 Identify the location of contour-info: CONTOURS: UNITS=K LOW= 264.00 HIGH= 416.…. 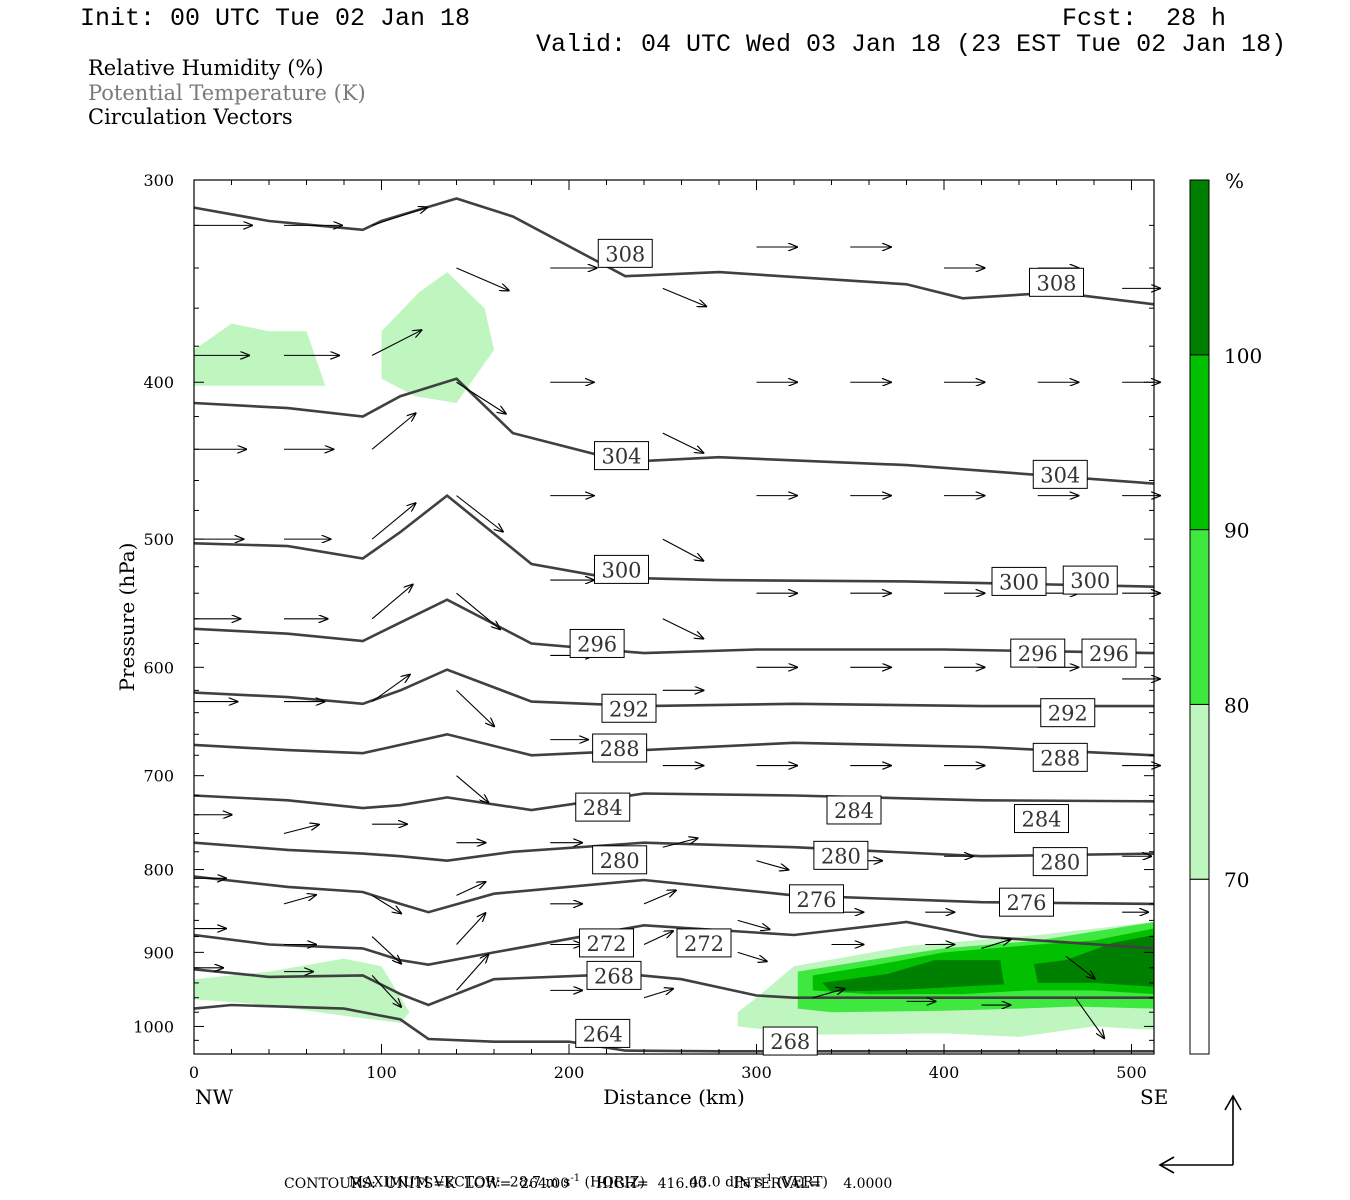
(588, 1184).